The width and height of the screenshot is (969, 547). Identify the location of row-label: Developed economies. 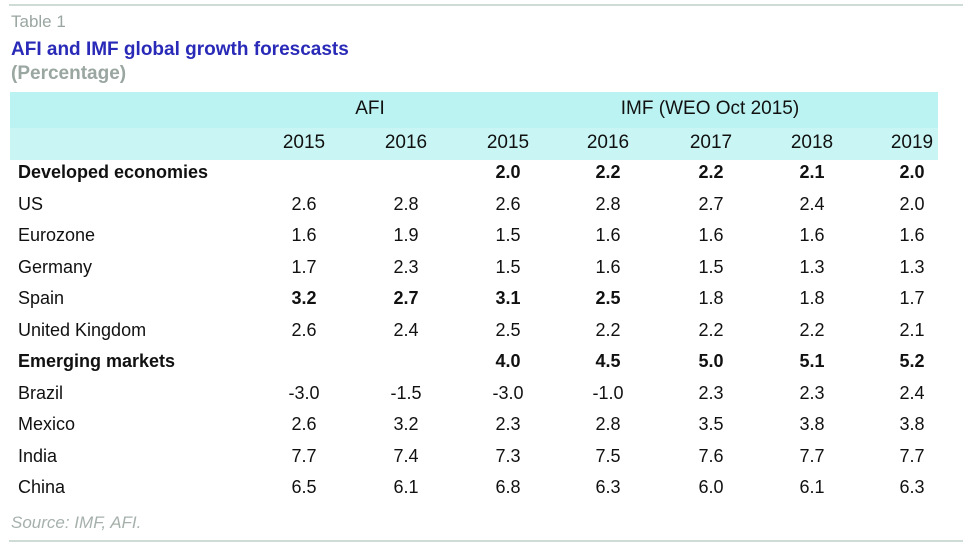
(113, 172).